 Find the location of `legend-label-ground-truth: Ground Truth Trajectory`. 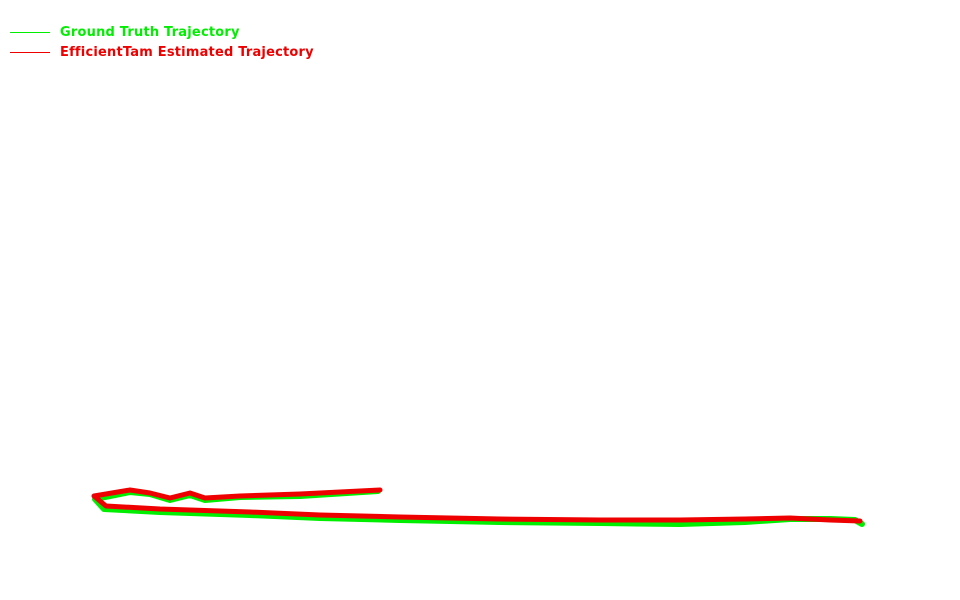

legend-label-ground-truth: Ground Truth Trajectory is located at coordinates (150, 32).